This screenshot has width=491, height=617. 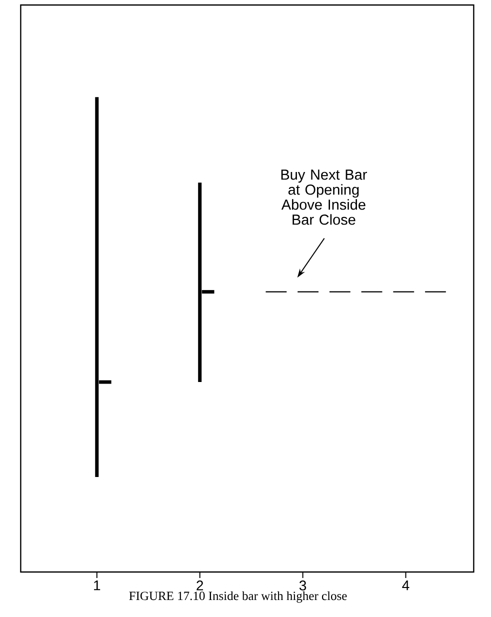 I want to click on x-tick-label: 3, so click(x=302, y=585).